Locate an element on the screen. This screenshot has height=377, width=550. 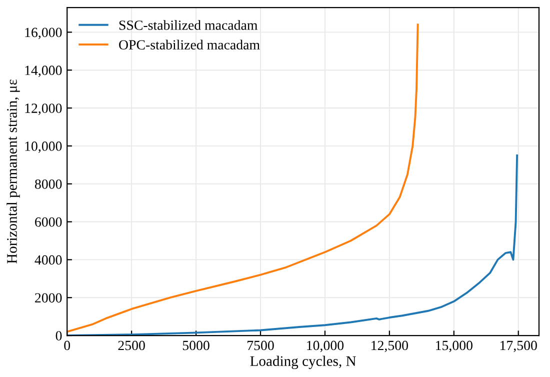
y-tick-label: 16,000 is located at coordinates (43, 34).